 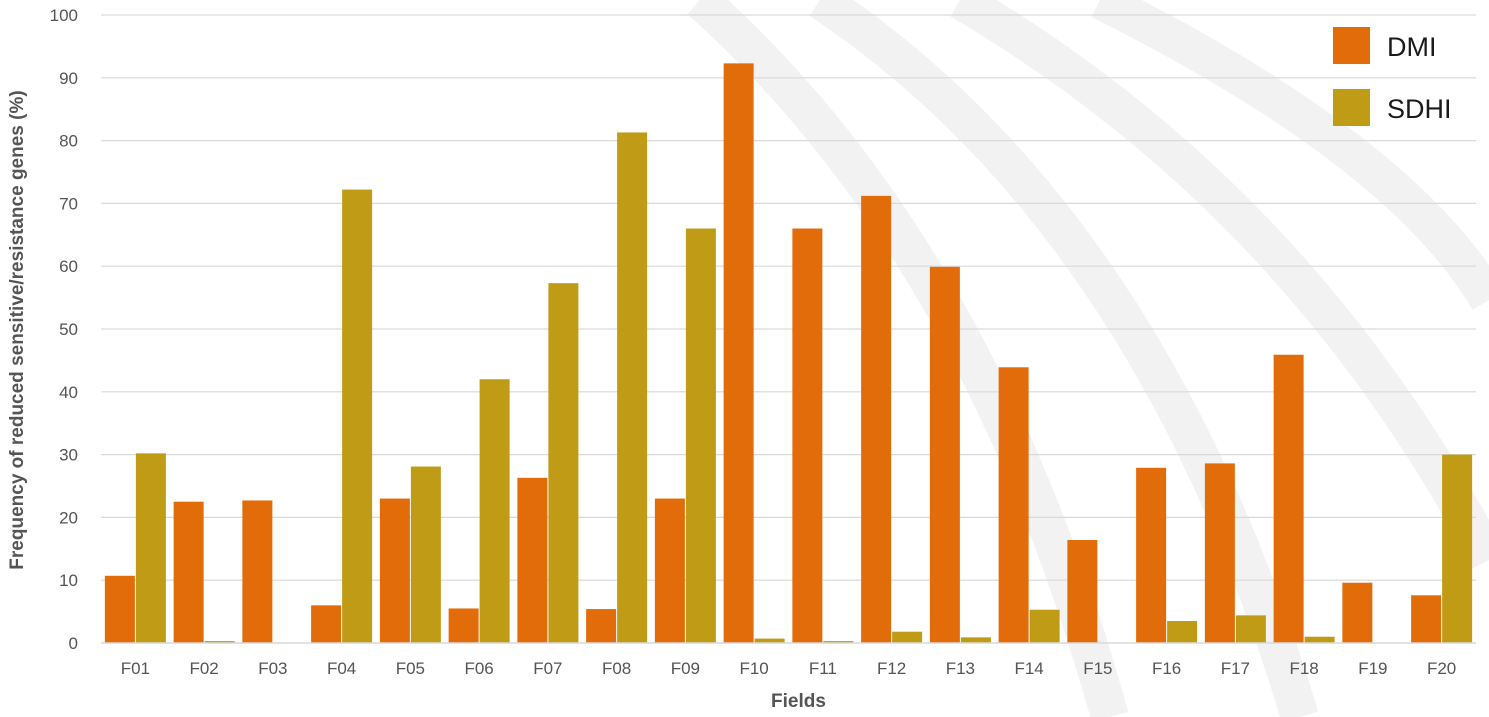 I want to click on bar-sdhi-f14, so click(x=1044, y=626).